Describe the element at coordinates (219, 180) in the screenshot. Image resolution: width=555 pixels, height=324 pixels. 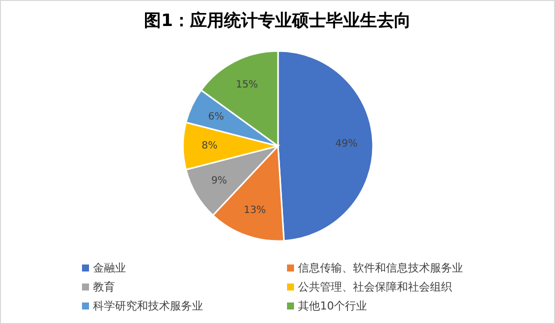
I see `data-label: 9%` at that location.